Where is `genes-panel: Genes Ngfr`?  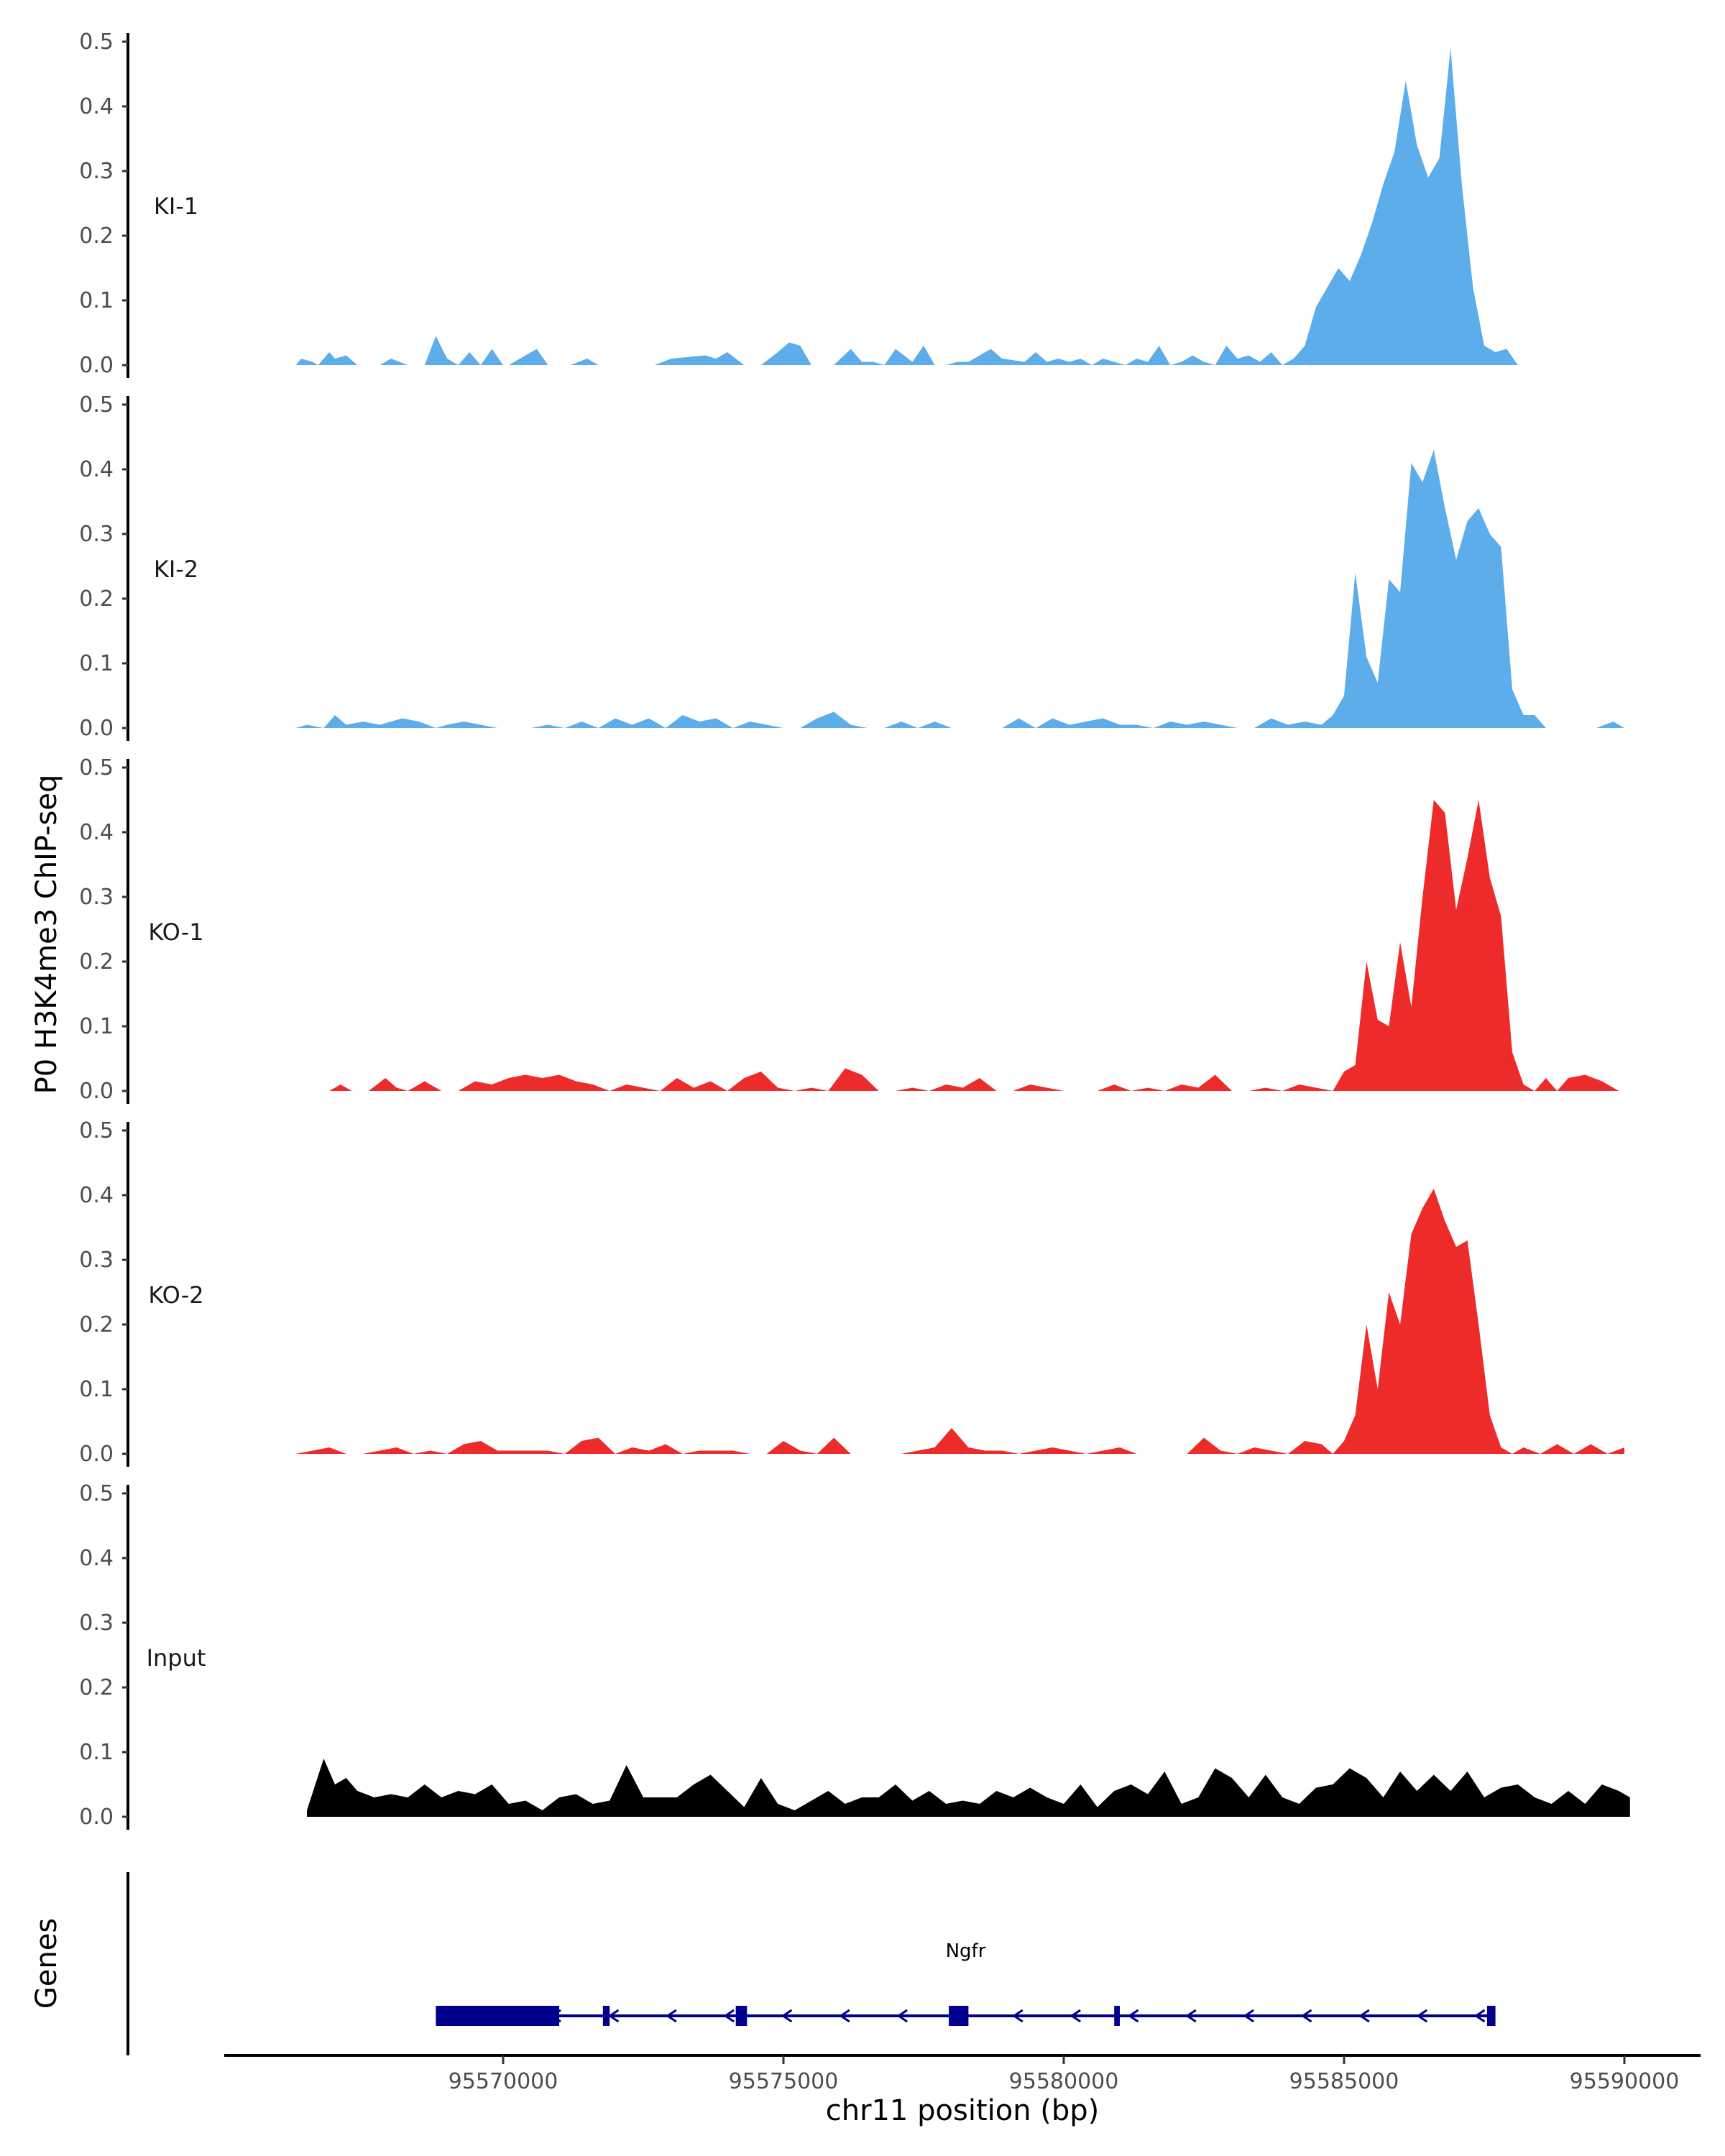 genes-panel: Genes Ngfr is located at coordinates (763, 1964).